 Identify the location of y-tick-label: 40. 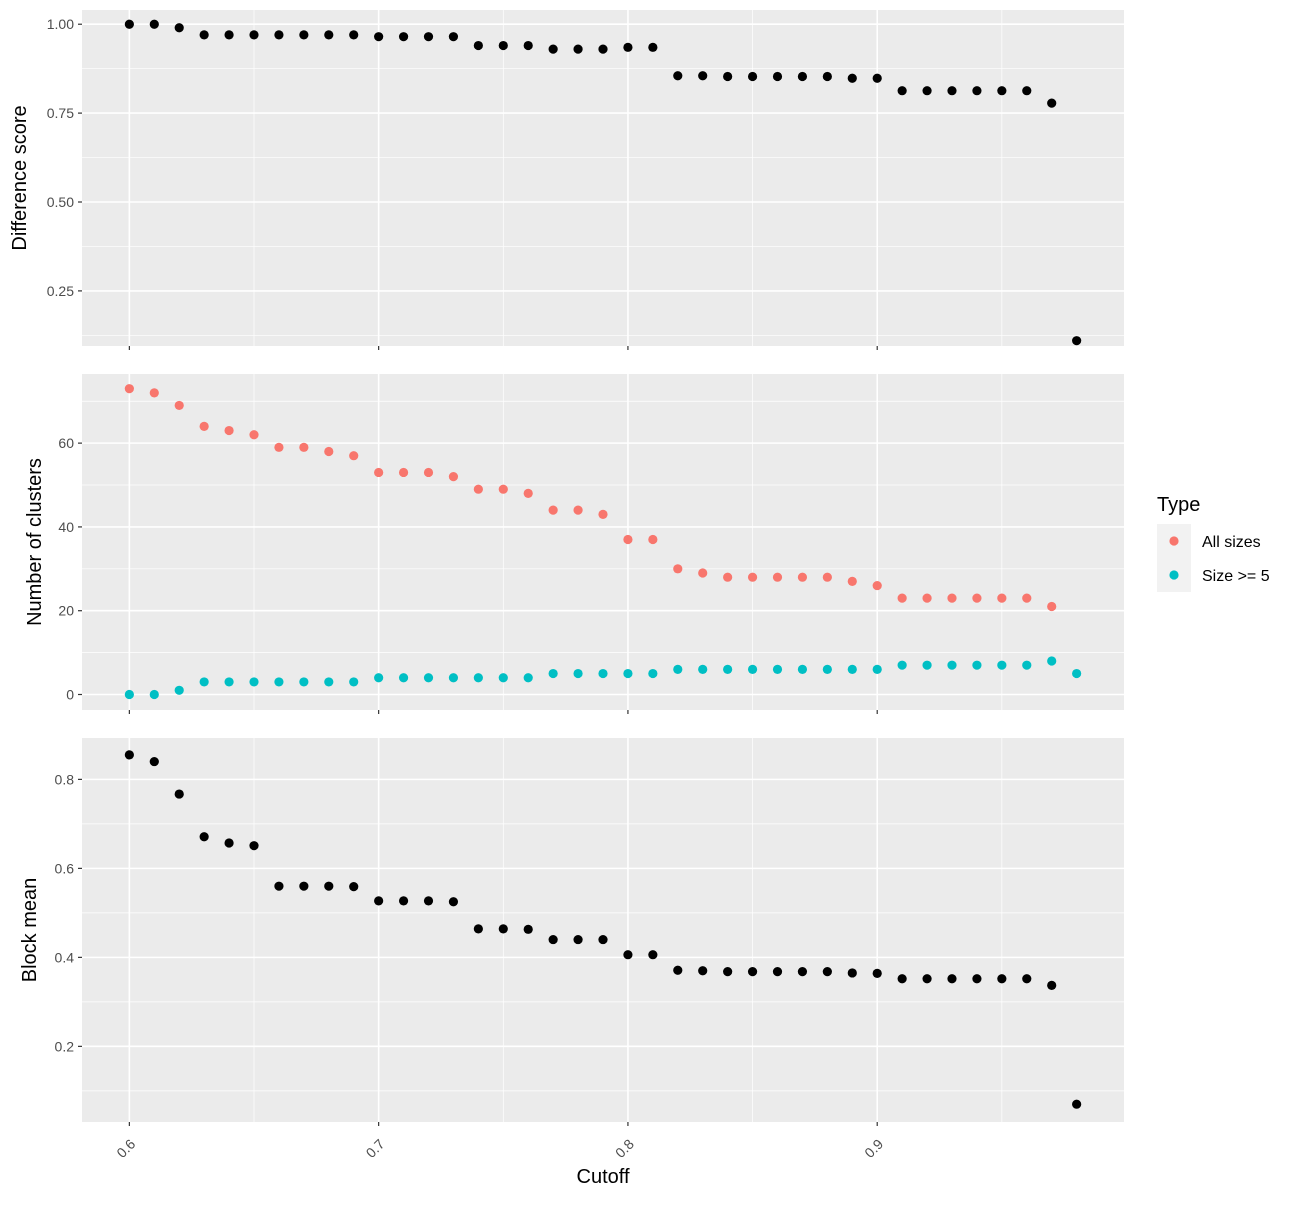
(66, 527).